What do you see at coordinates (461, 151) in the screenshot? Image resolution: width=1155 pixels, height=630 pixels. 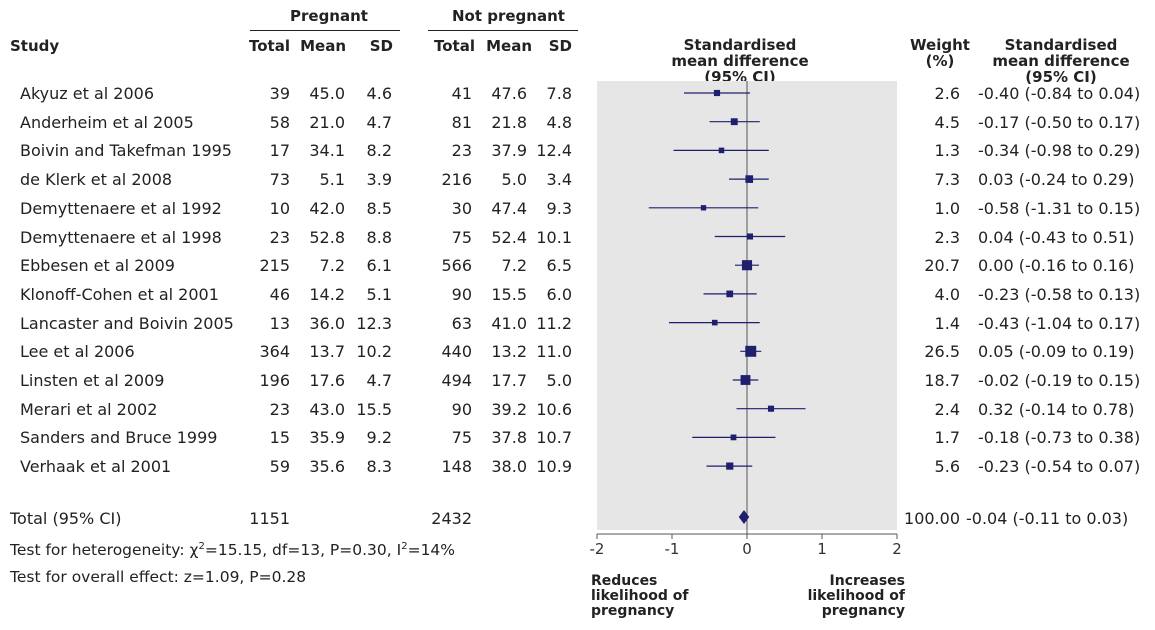 I see `total-not-pregnant: 23` at bounding box center [461, 151].